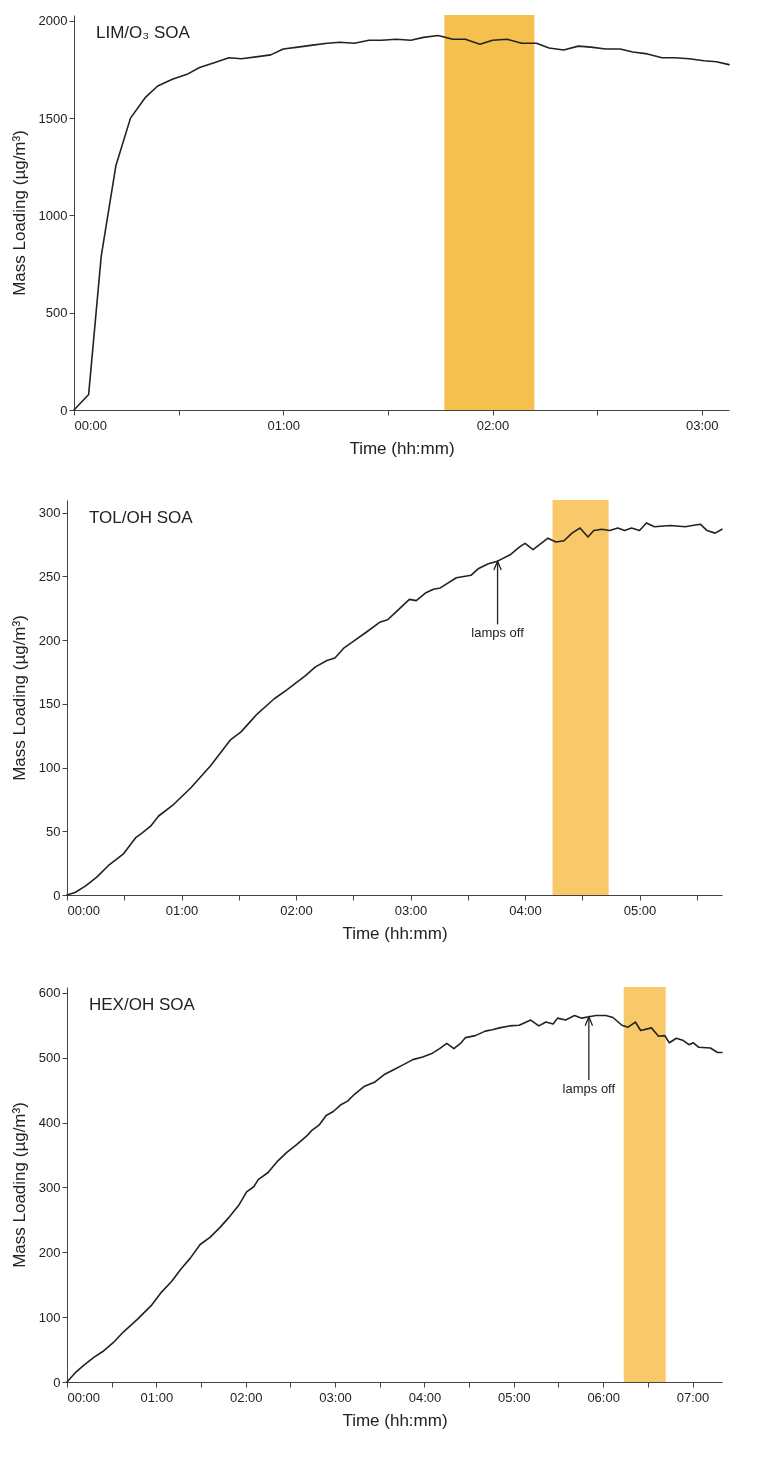  Describe the element at coordinates (49, 1123) in the screenshot. I see `y-tick-label: 400` at that location.